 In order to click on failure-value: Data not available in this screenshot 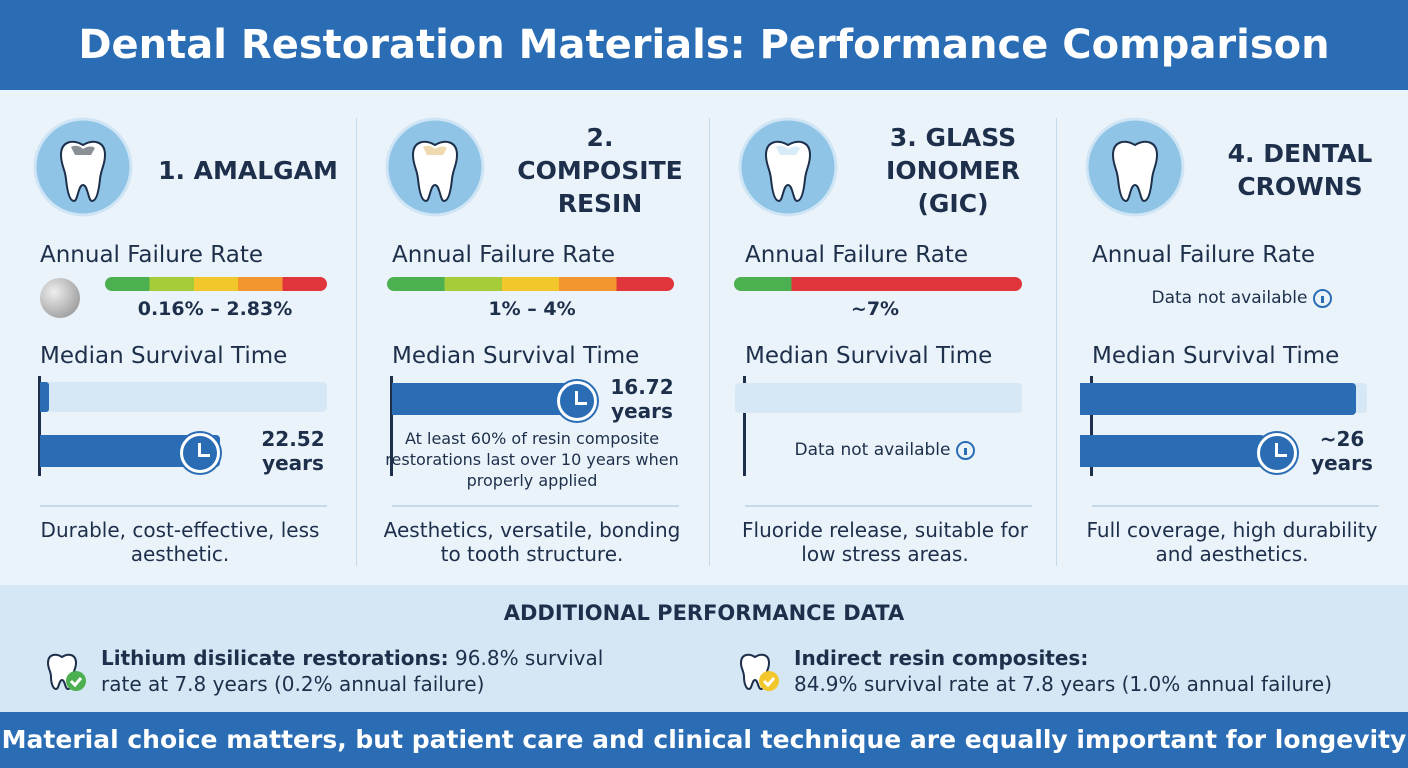, I will do `click(1242, 298)`.